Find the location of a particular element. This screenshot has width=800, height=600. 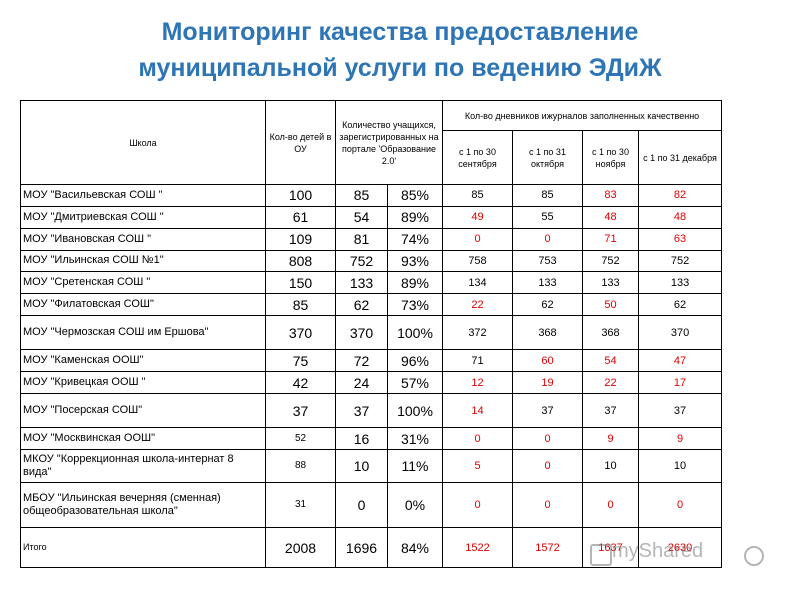

cell-children: 100 is located at coordinates (300, 195).